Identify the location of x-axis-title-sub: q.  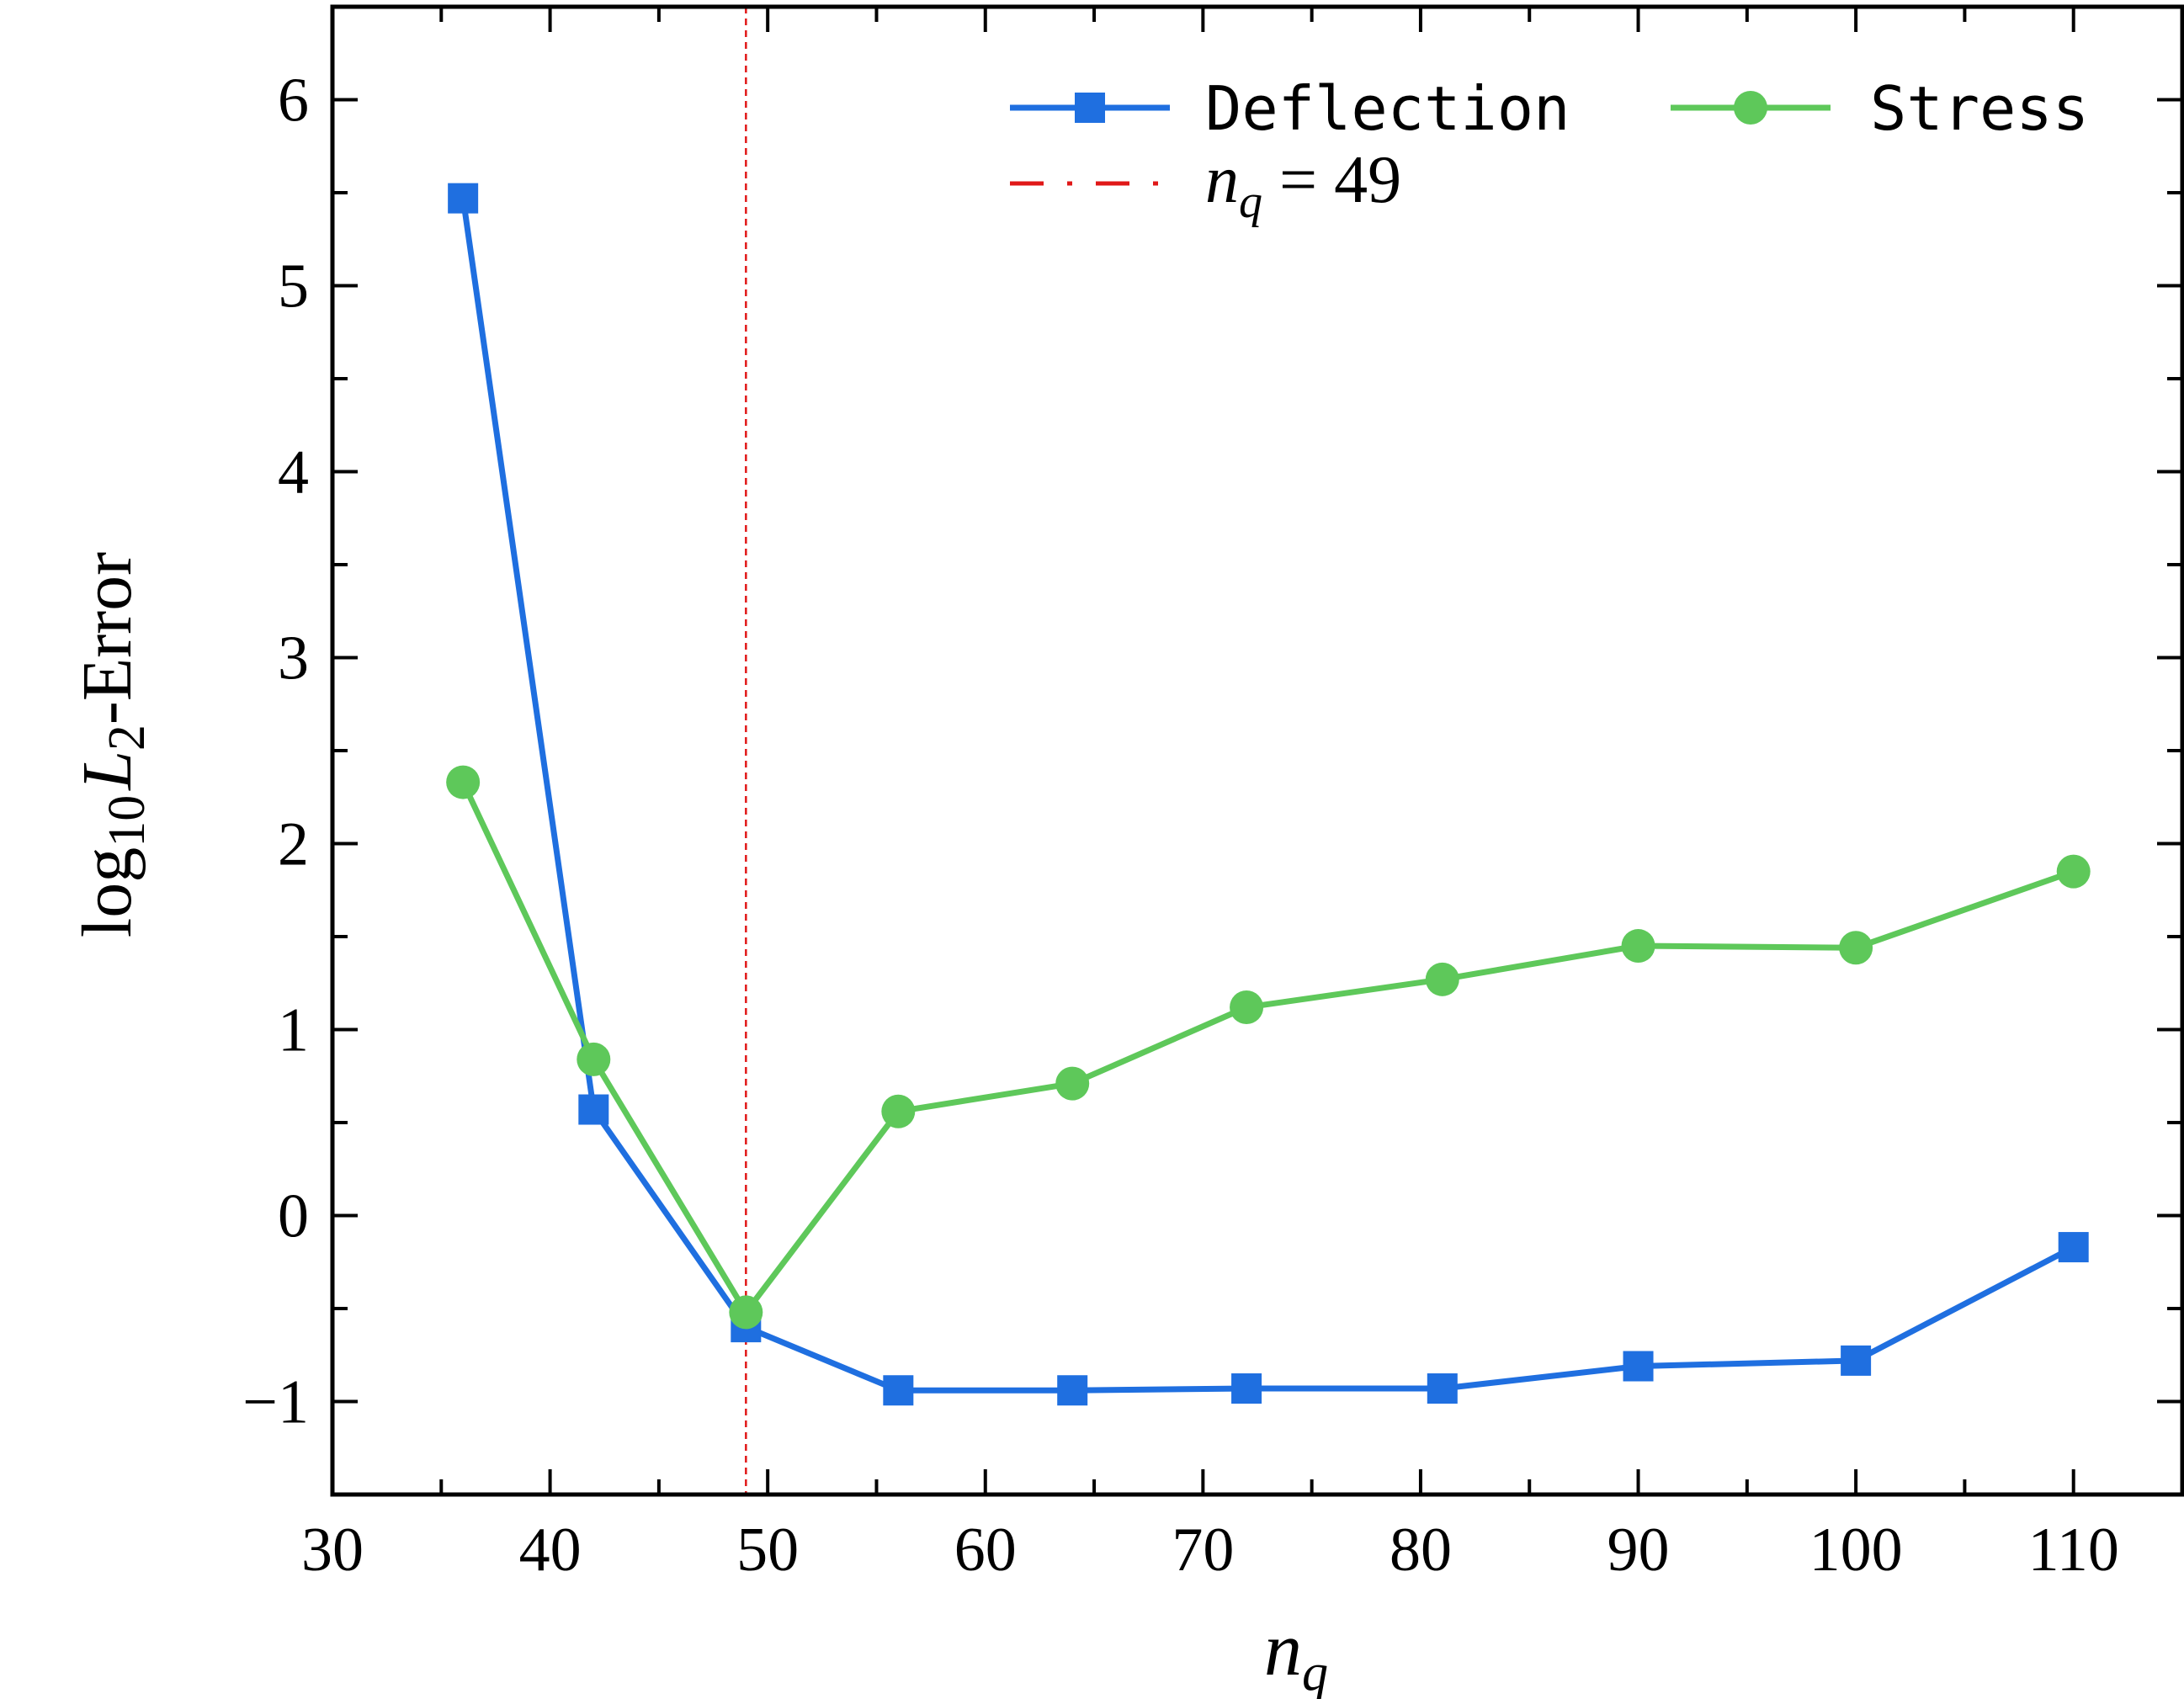
(1315, 1672).